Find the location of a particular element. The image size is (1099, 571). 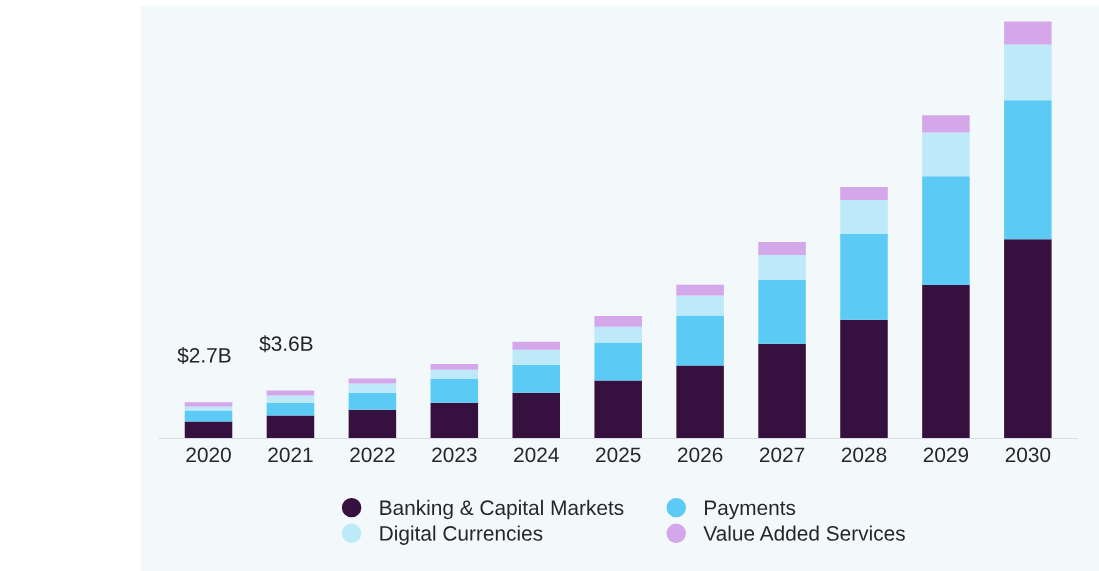

annotation: $3.6B is located at coordinates (286, 344).